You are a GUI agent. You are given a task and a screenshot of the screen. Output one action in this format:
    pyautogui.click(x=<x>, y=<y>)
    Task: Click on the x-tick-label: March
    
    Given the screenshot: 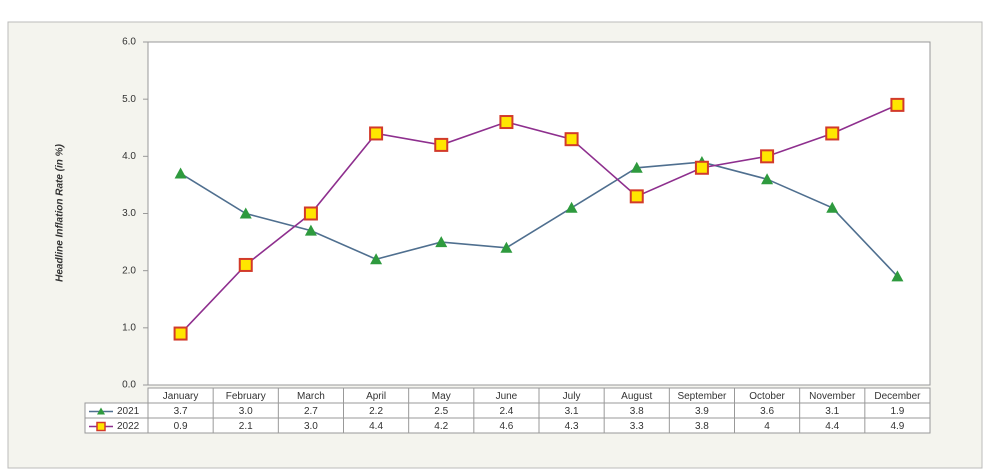 What is the action you would take?
    pyautogui.click(x=311, y=396)
    